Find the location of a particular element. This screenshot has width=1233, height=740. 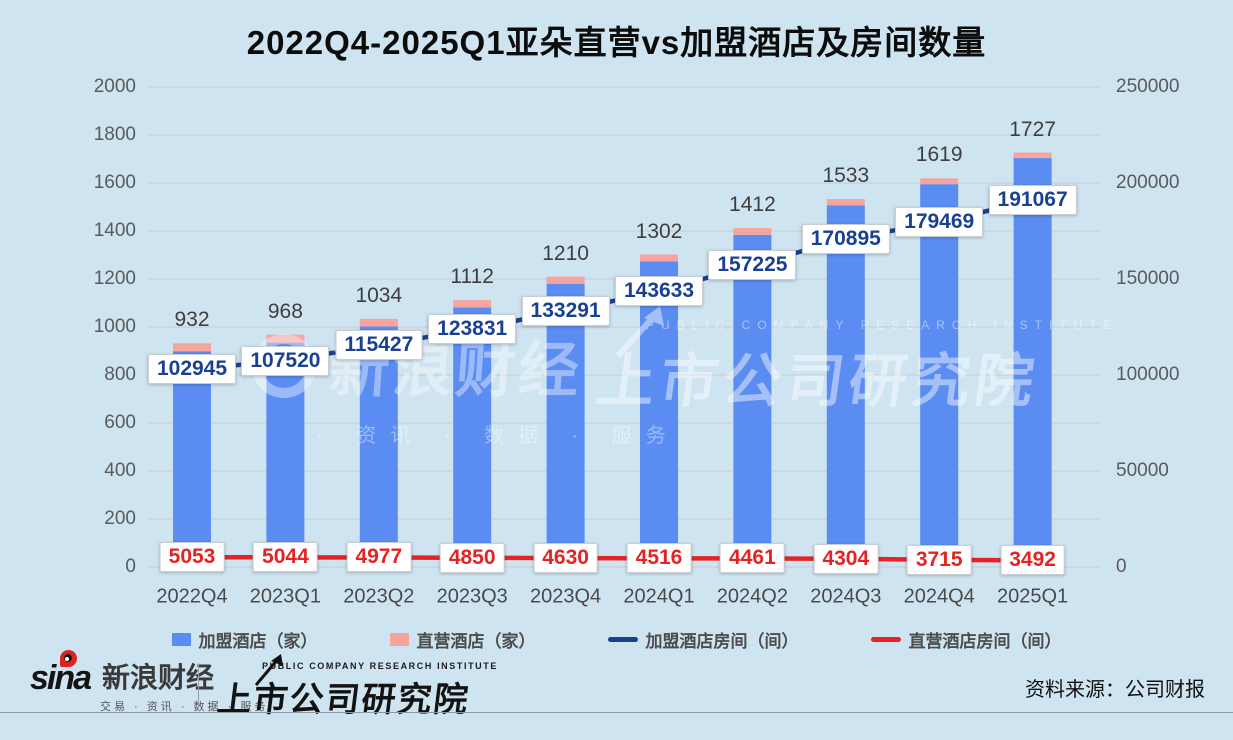

legend-item-franchise-rooms: 加盟酒店房间（间） is located at coordinates (703, 639).